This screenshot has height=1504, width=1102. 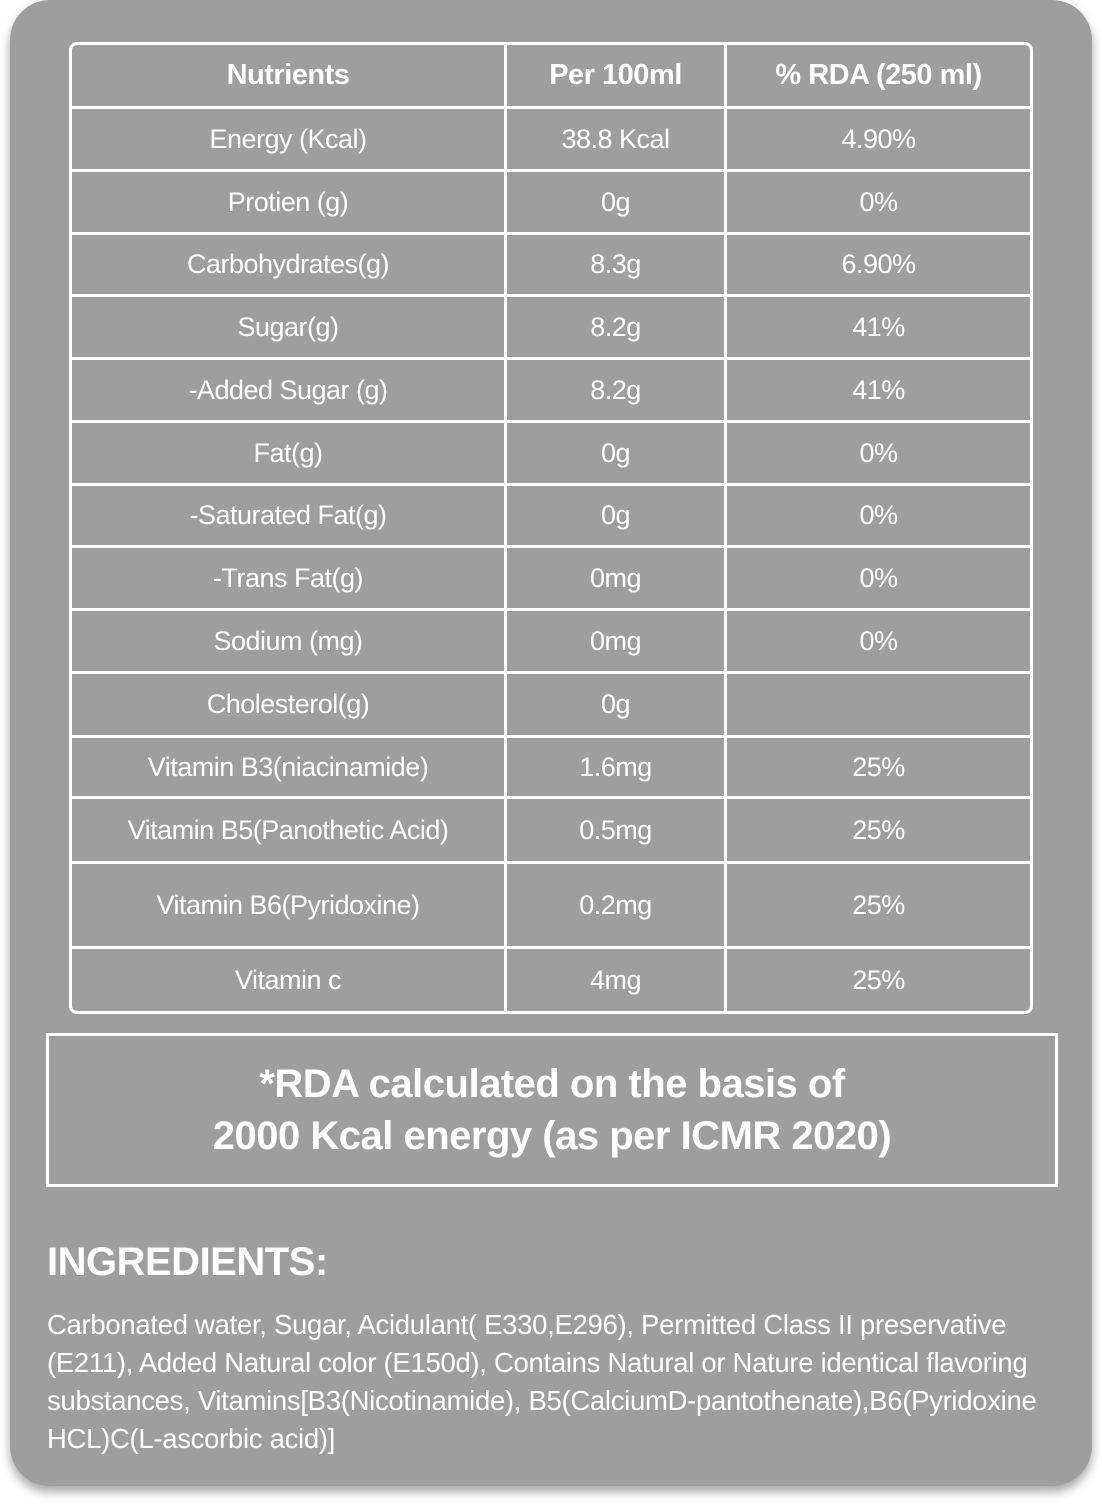 What do you see at coordinates (878, 139) in the screenshot?
I see `table-cell-rda-value: 4.90%` at bounding box center [878, 139].